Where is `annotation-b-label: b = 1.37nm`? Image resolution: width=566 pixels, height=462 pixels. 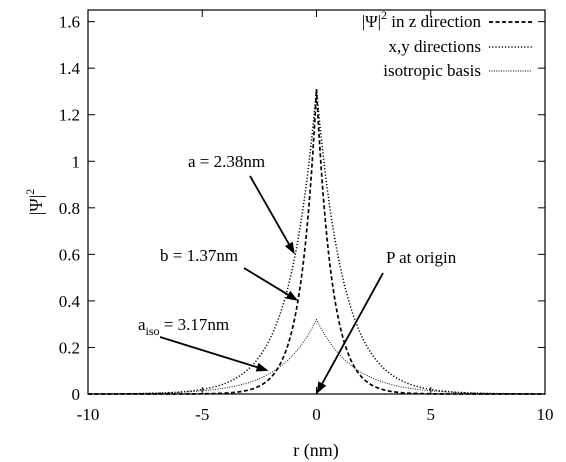
annotation-b-label: b = 1.37nm is located at coordinates (199, 255).